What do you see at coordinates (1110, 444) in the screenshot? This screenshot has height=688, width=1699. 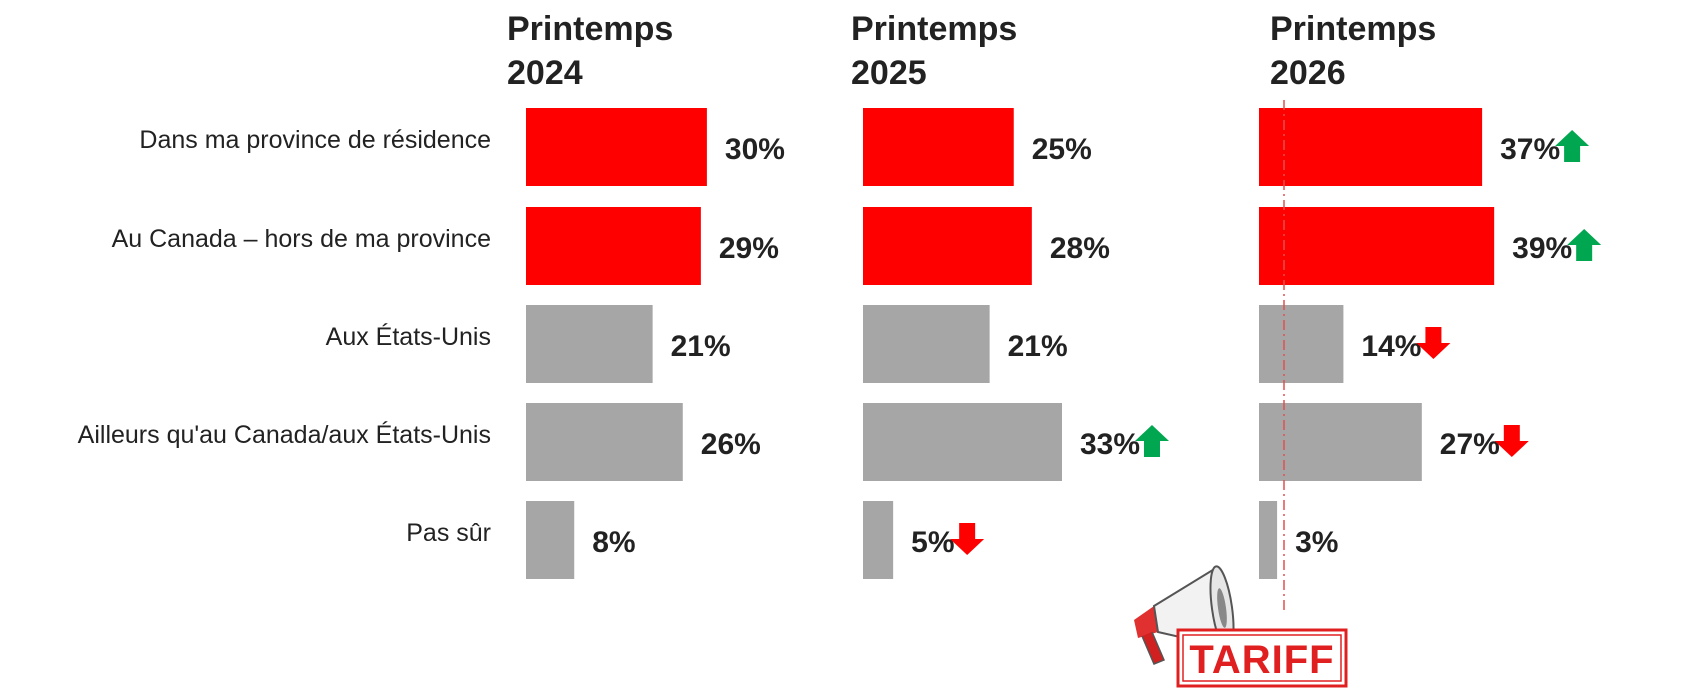 I see `value-label: 33%` at bounding box center [1110, 444].